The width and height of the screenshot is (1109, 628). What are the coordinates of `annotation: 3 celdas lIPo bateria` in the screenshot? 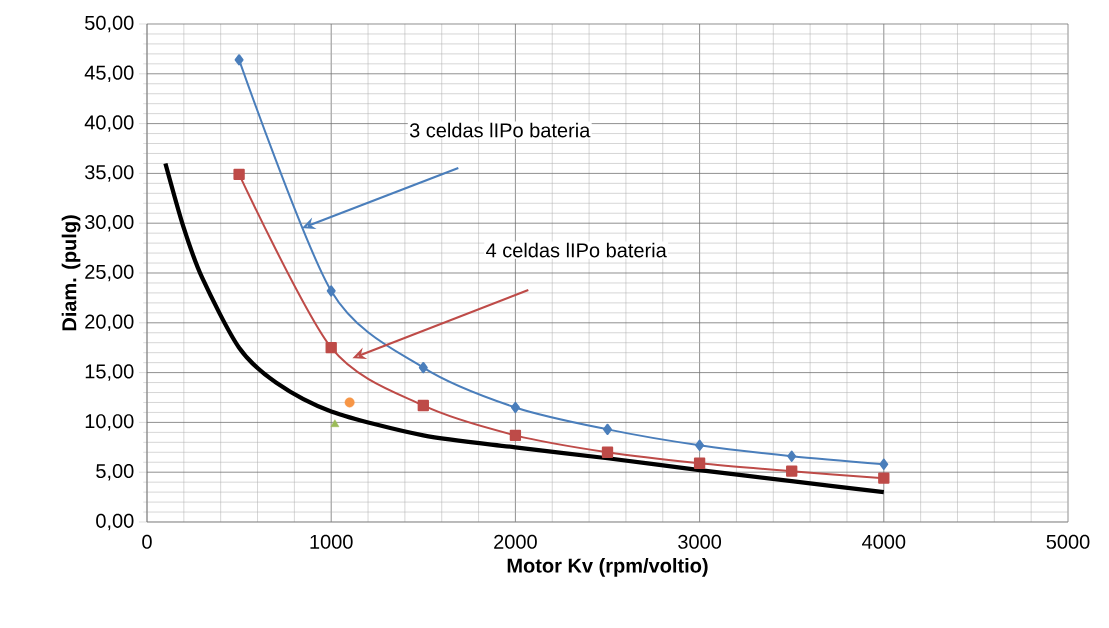 It's located at (500, 130).